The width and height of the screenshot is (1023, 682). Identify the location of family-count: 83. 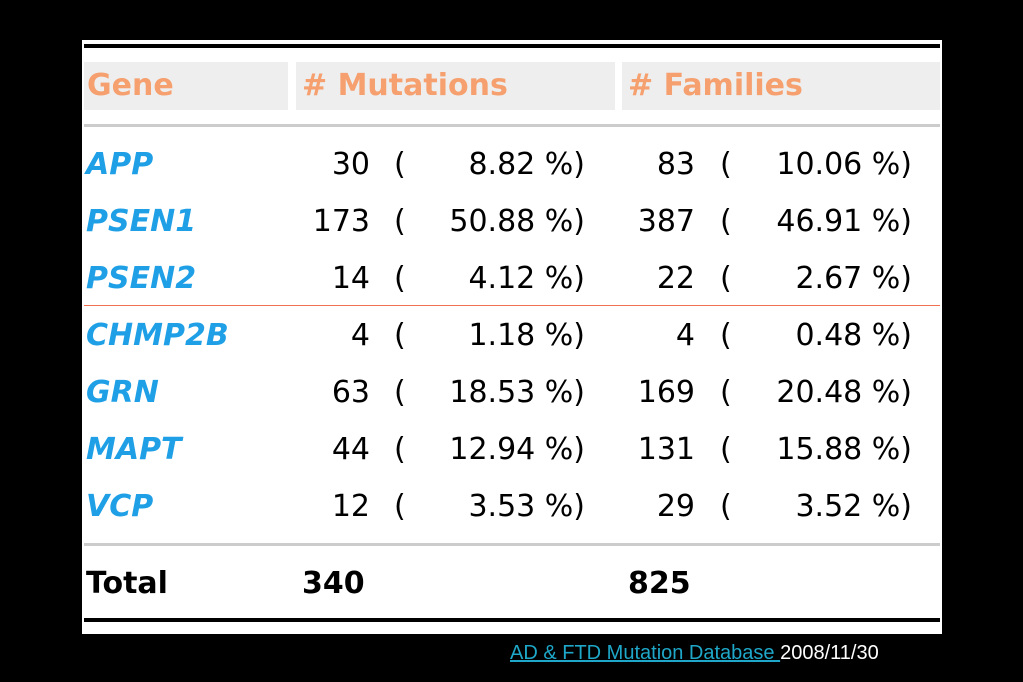
(675, 164).